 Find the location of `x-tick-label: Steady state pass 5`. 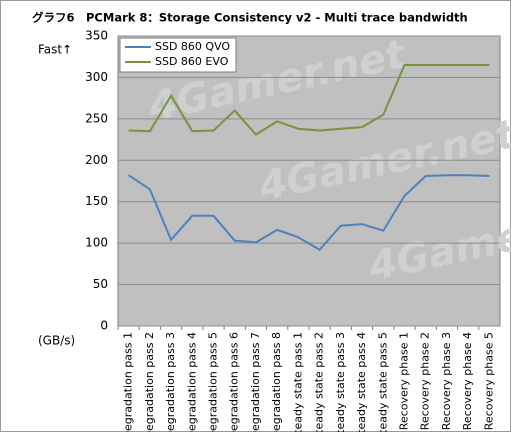

x-tick-label: Steady state pass 5 is located at coordinates (382, 382).